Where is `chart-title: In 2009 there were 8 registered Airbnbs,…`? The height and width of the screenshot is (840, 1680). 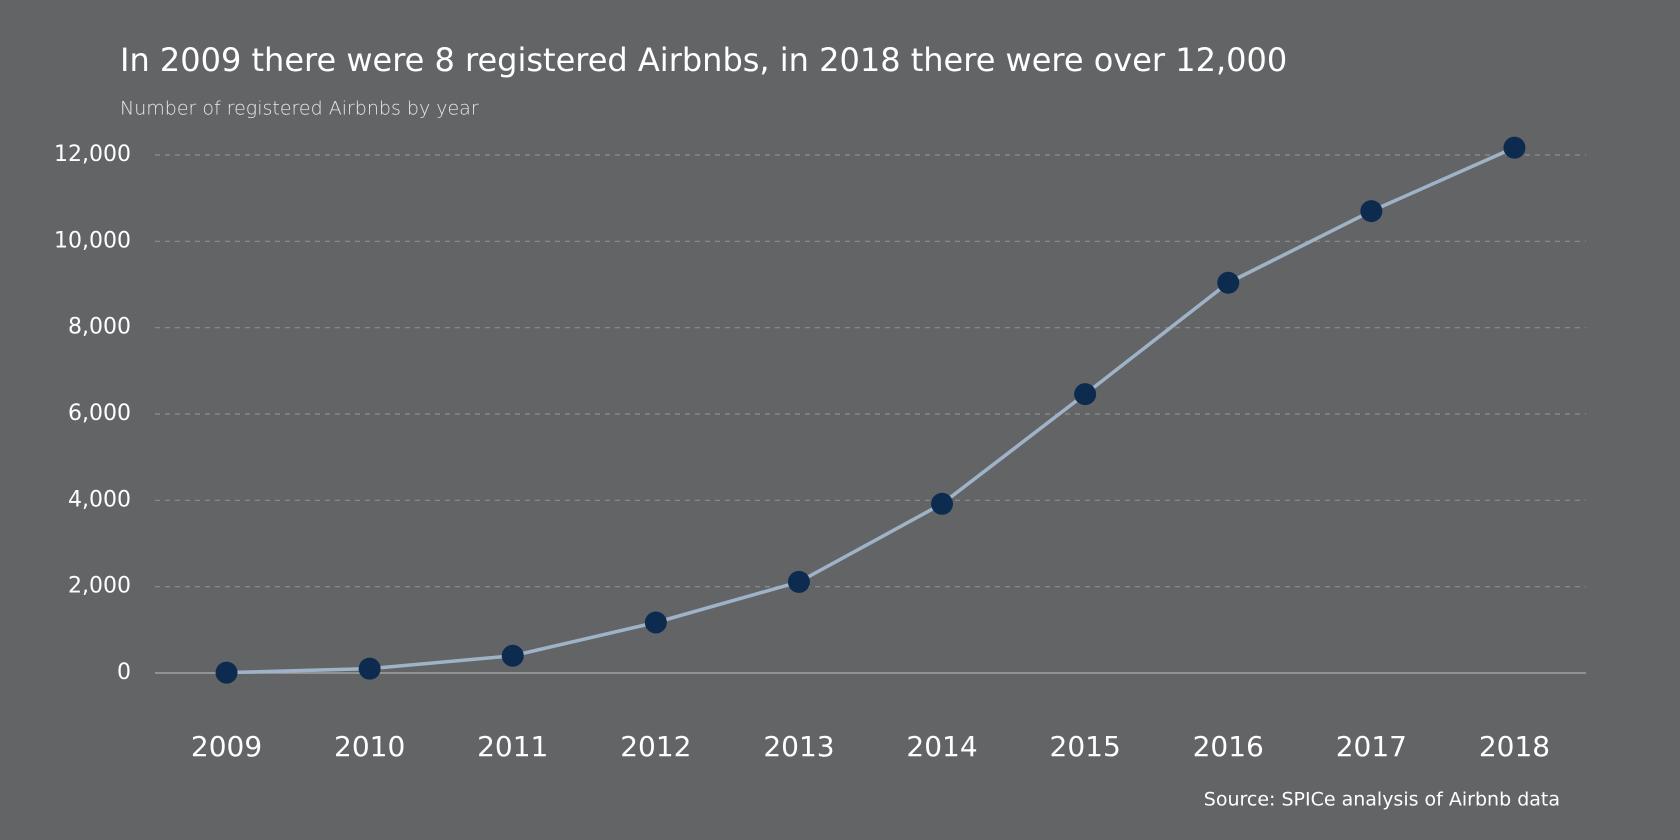 chart-title: In 2009 there were 8 registered Airbnbs,… is located at coordinates (703, 60).